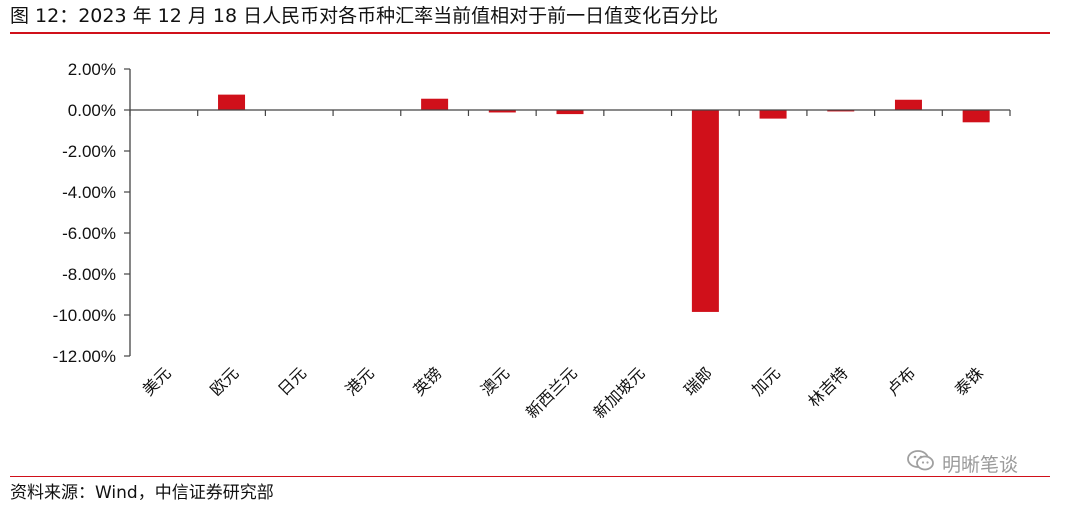 This screenshot has height=511, width=1080. Describe the element at coordinates (698, 381) in the screenshot. I see `x-category-label: 瑞郎` at that location.